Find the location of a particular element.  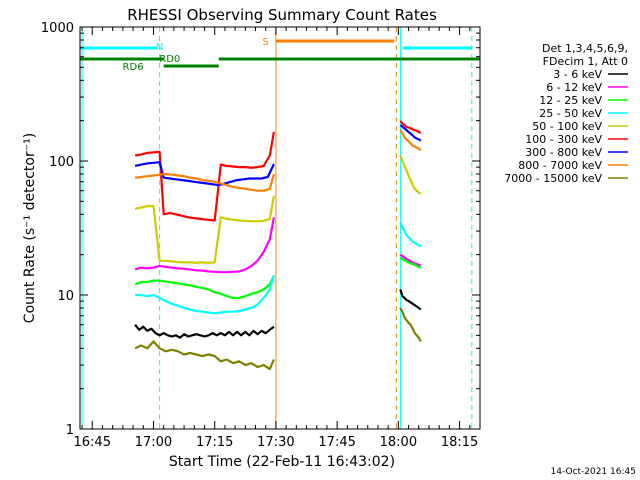

flag-label-s: S is located at coordinates (266, 42).